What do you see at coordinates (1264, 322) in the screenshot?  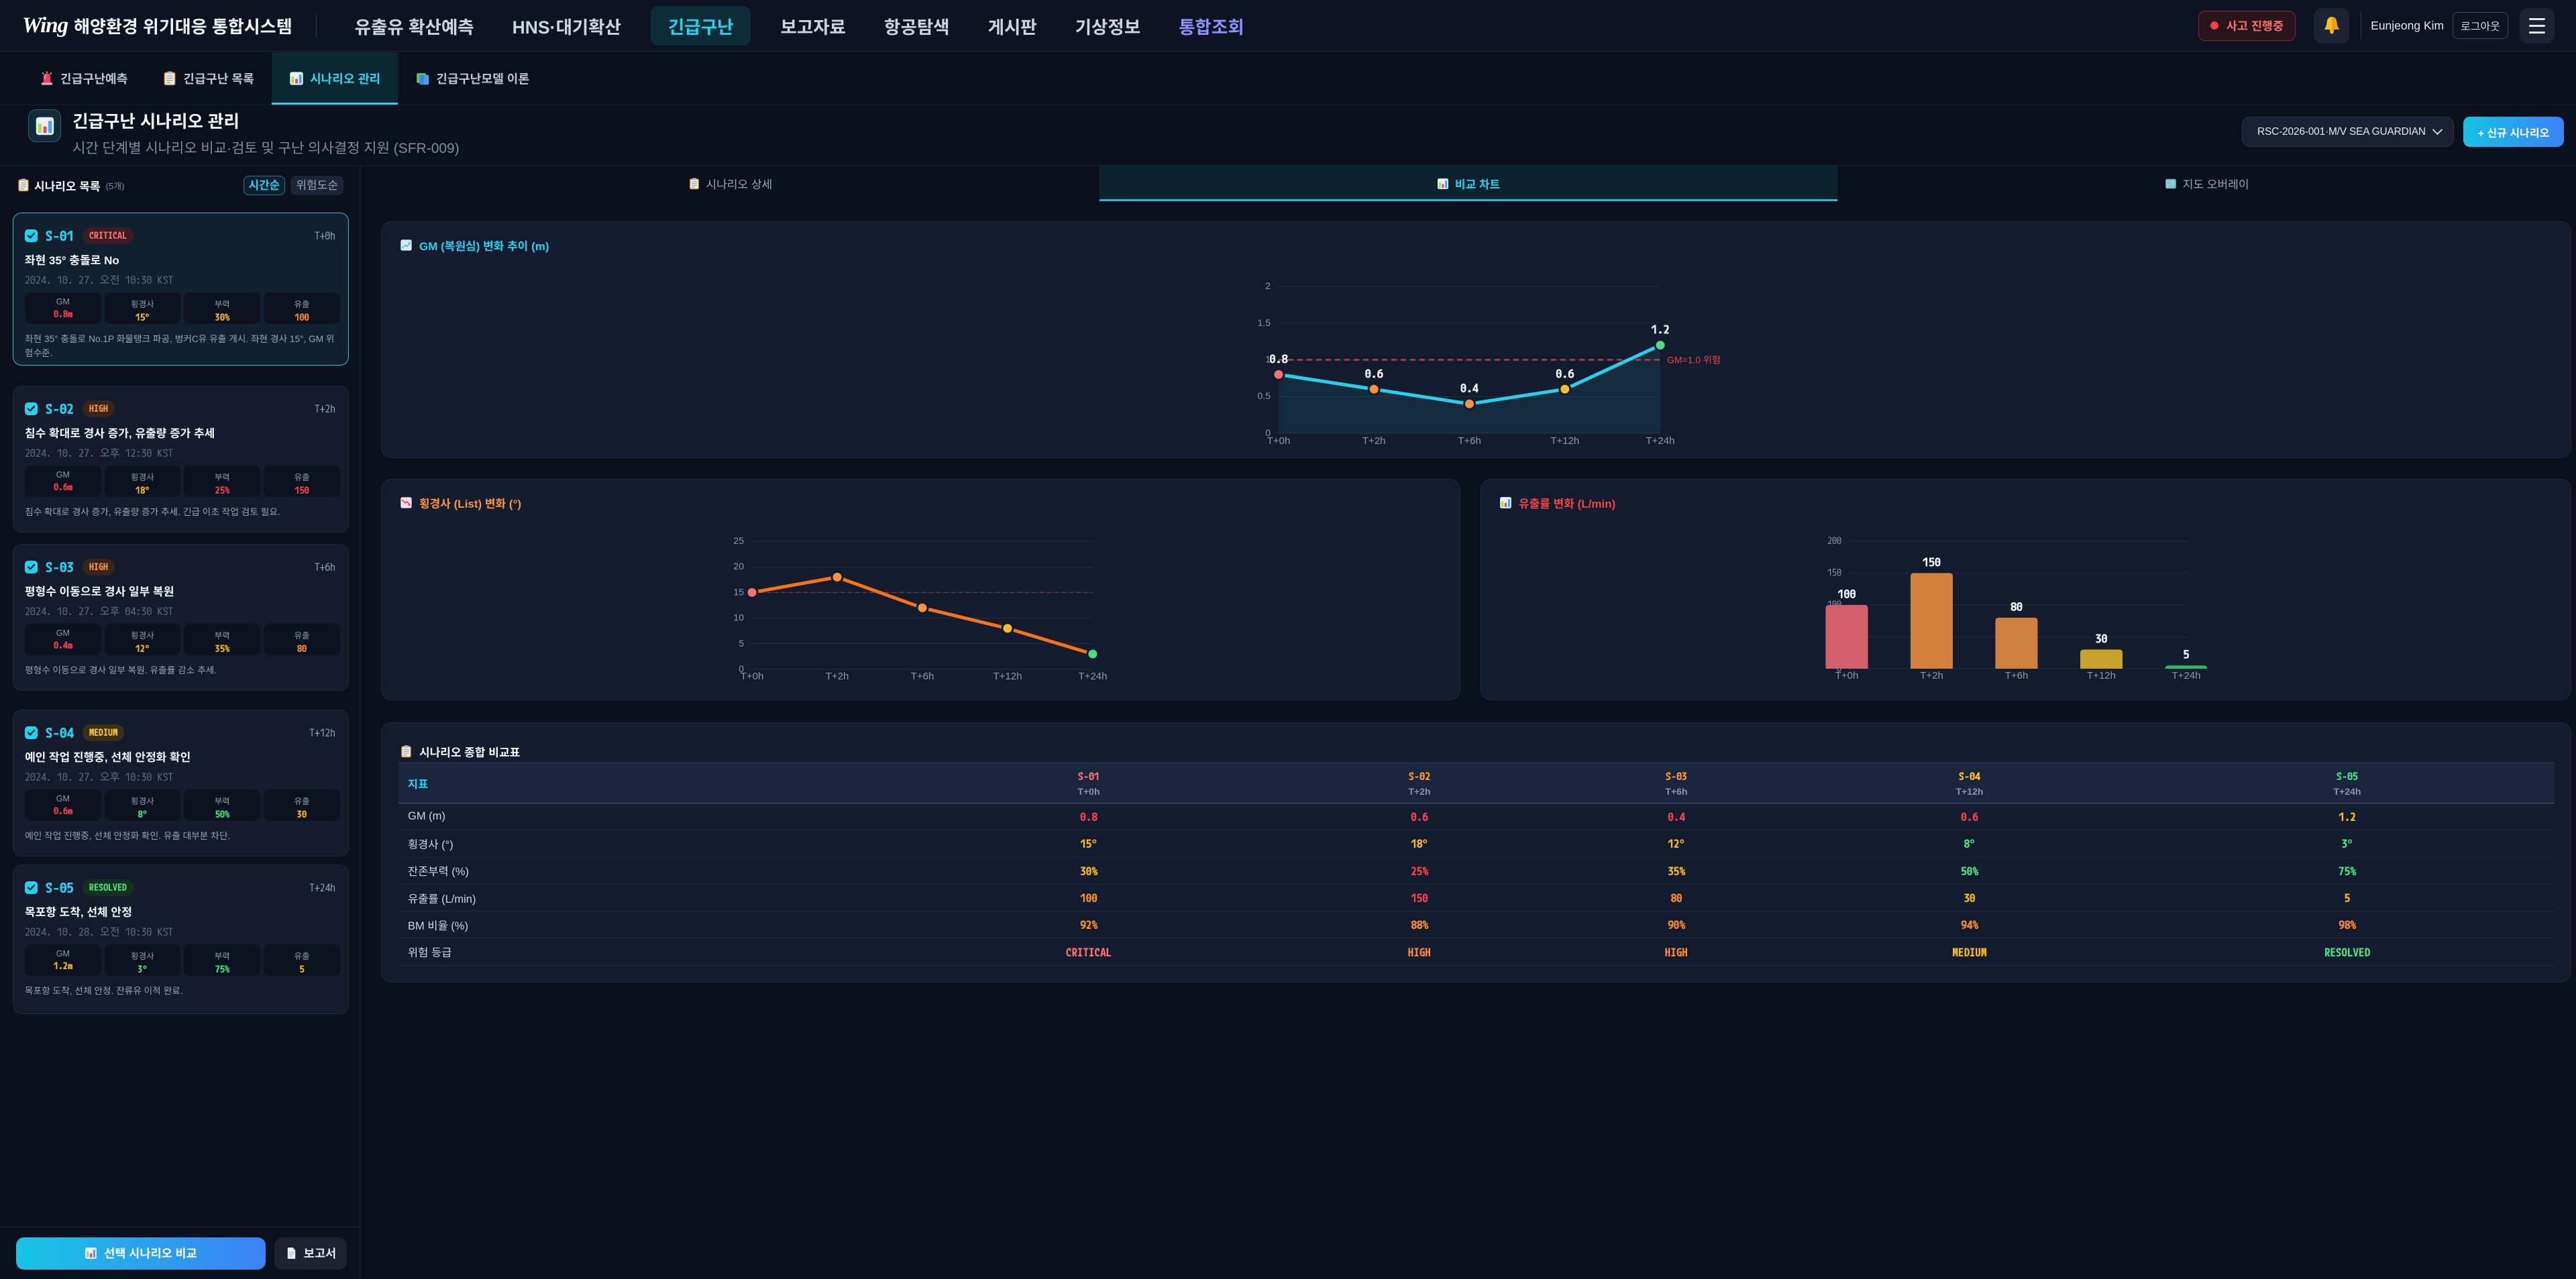 I see `svg-text: 1.5` at bounding box center [1264, 322].